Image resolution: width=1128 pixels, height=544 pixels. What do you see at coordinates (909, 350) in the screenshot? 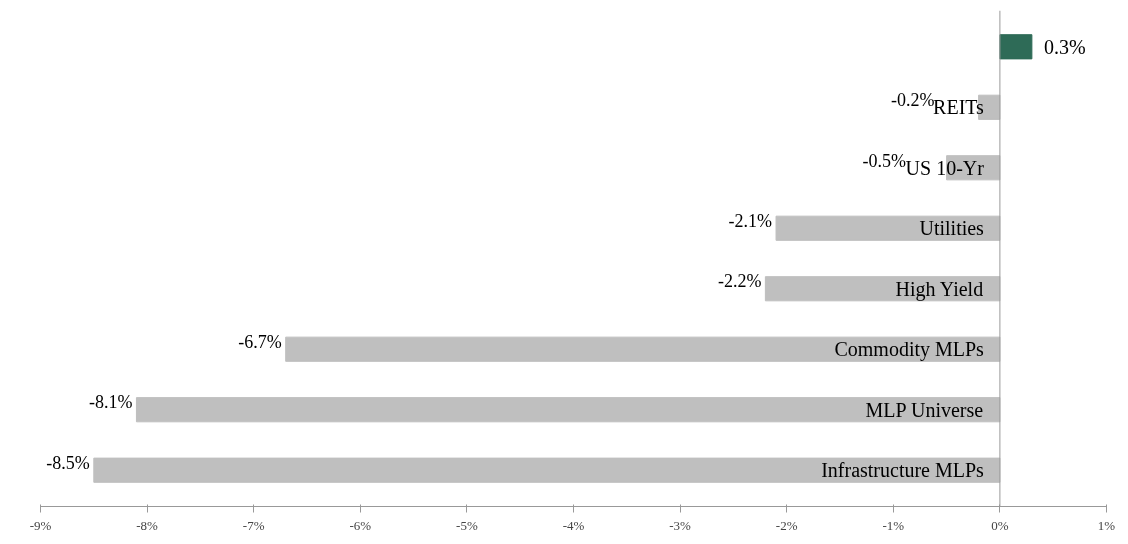
I see `y-tick-label: Commodity MLPs` at bounding box center [909, 350].